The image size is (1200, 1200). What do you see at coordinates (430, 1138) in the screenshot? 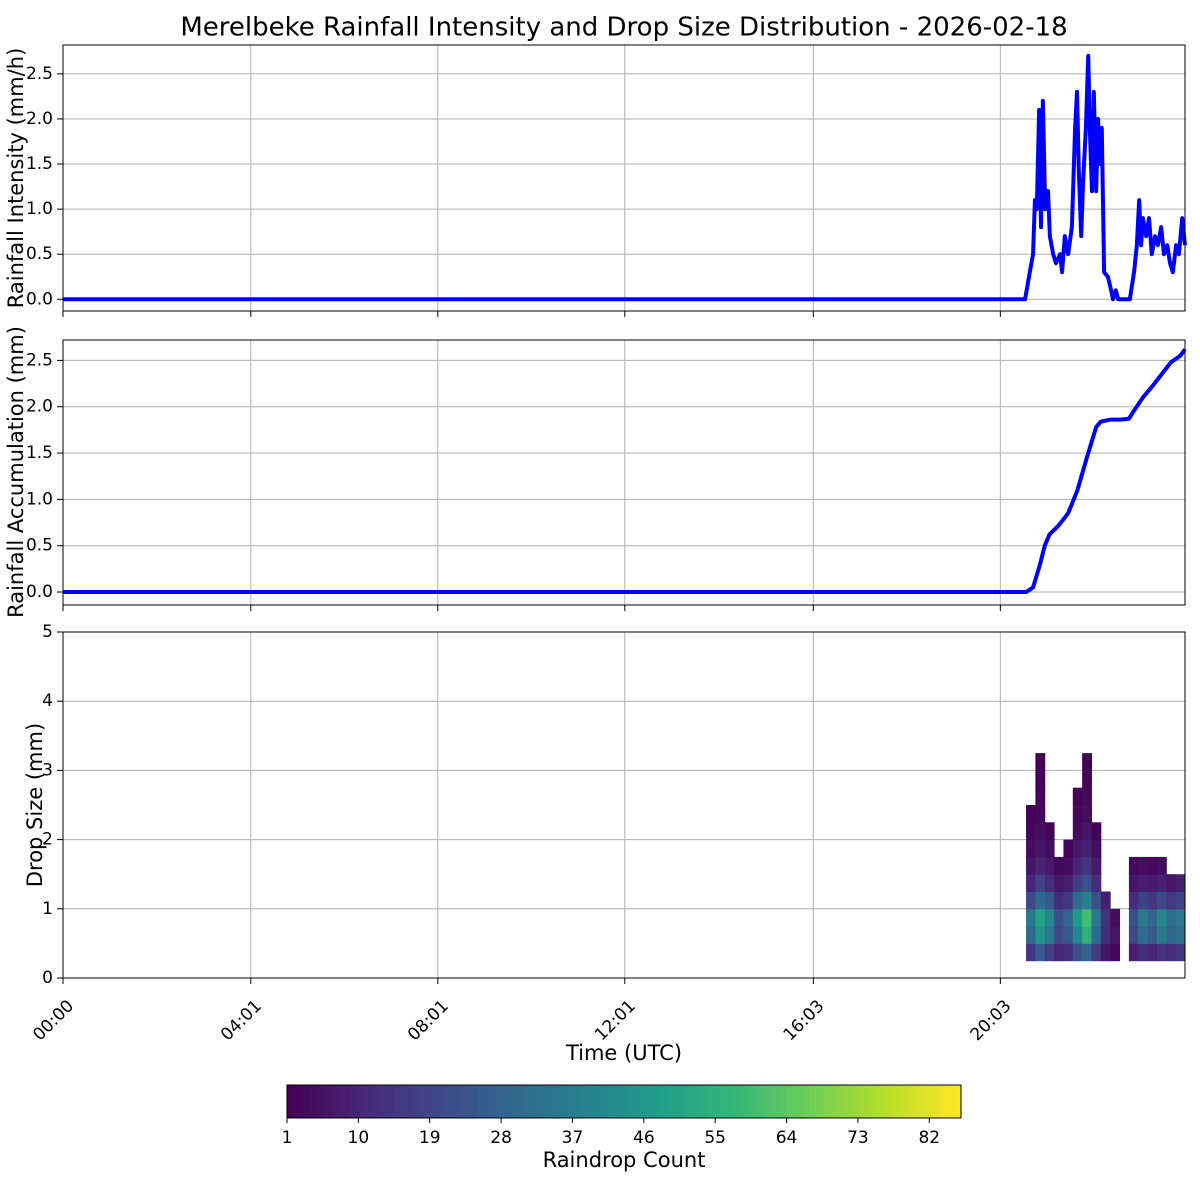
I see `colorbar-tick-label: 19` at bounding box center [430, 1138].